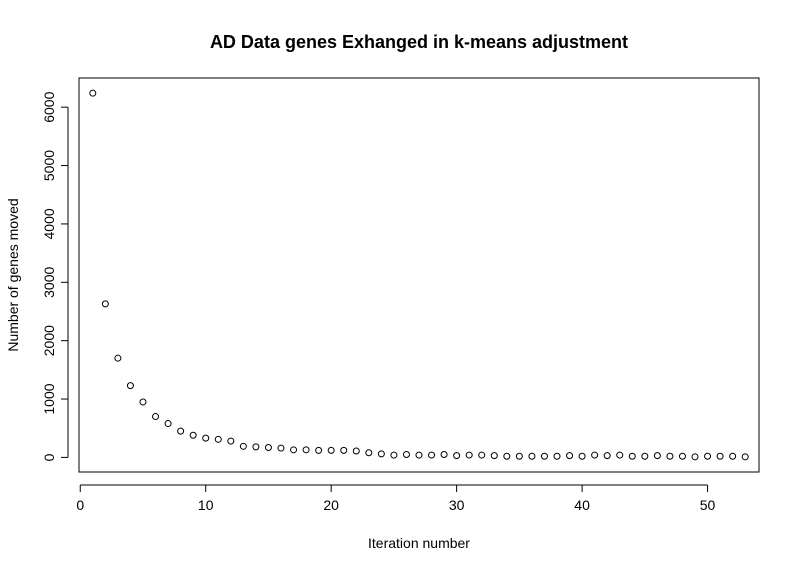 The width and height of the screenshot is (800, 572). I want to click on y-axis: 0 1000 2000 3000 4000 5000 6000, so click(55, 276).